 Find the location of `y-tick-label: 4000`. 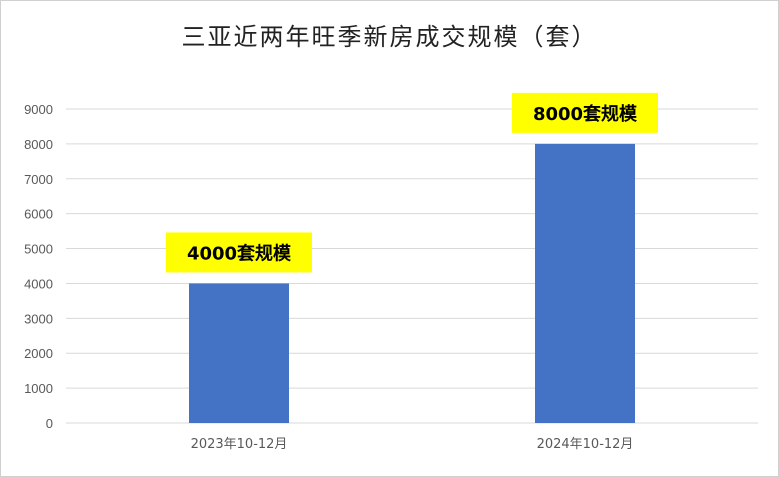

y-tick-label: 4000 is located at coordinates (38, 283).